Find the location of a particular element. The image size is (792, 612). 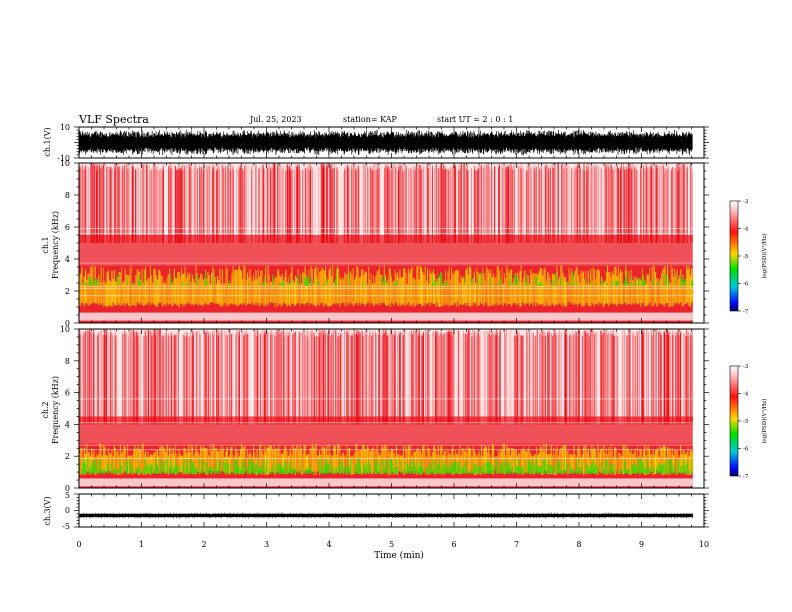

x-tick-label: 9 is located at coordinates (641, 544).